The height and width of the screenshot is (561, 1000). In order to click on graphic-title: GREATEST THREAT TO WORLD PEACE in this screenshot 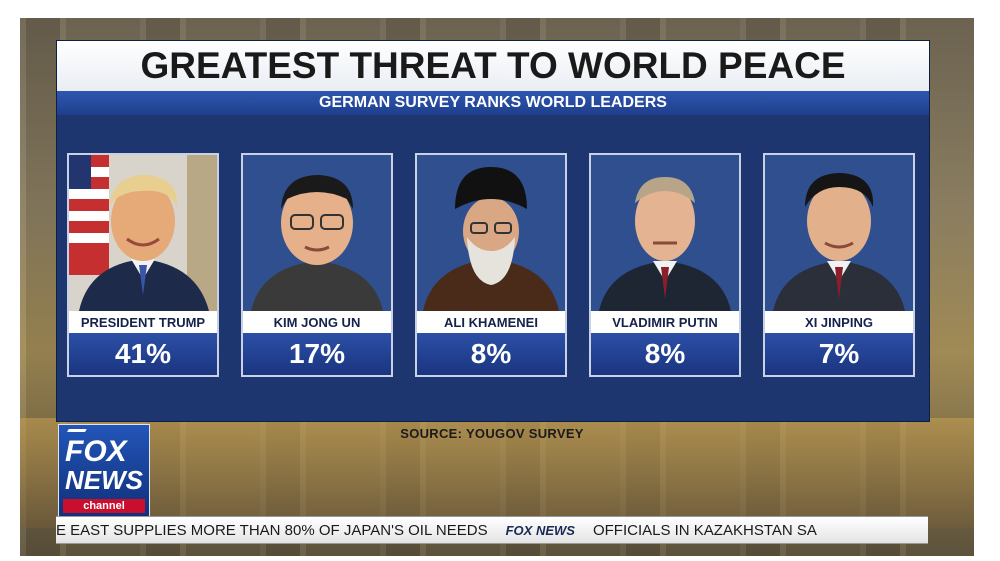, I will do `click(493, 65)`.